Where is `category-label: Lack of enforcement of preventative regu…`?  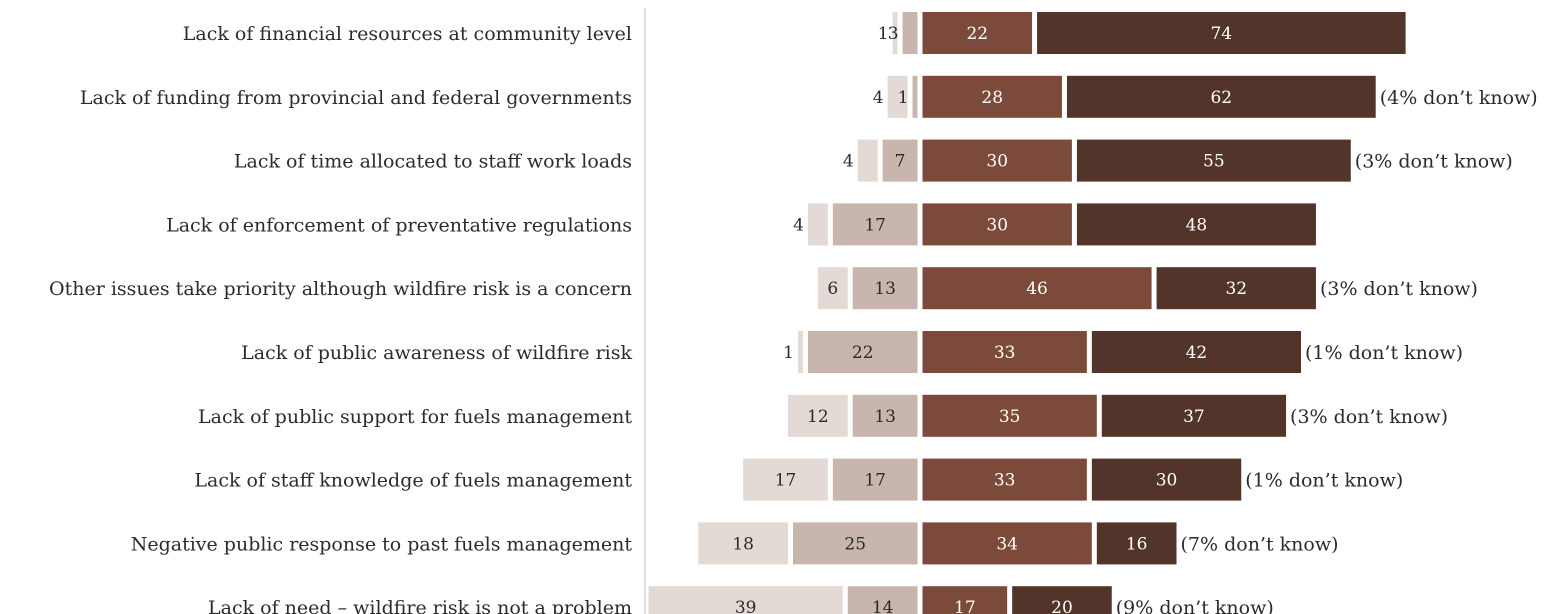 category-label: Lack of enforcement of preventative regu… is located at coordinates (399, 225).